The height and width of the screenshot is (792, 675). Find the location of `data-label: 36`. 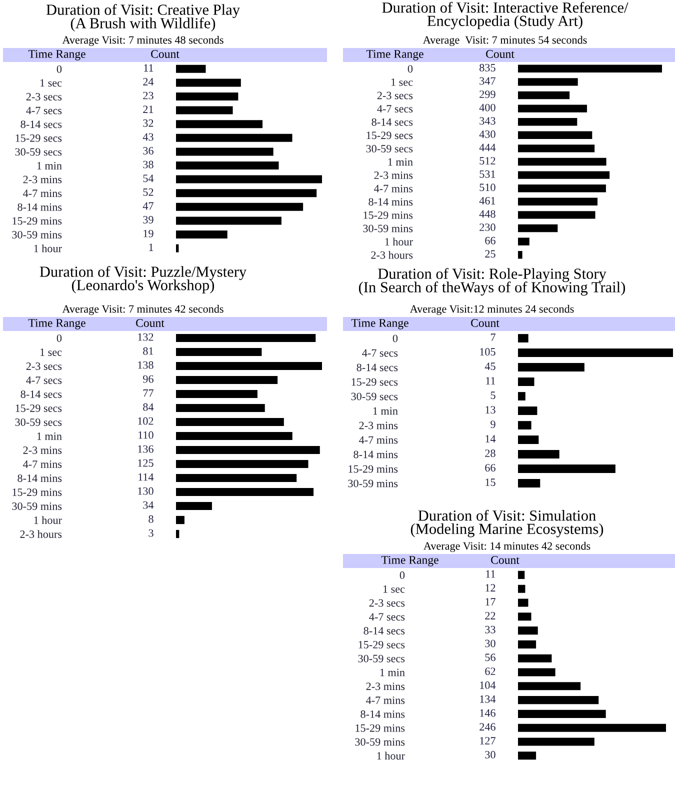

data-label: 36 is located at coordinates (148, 150).